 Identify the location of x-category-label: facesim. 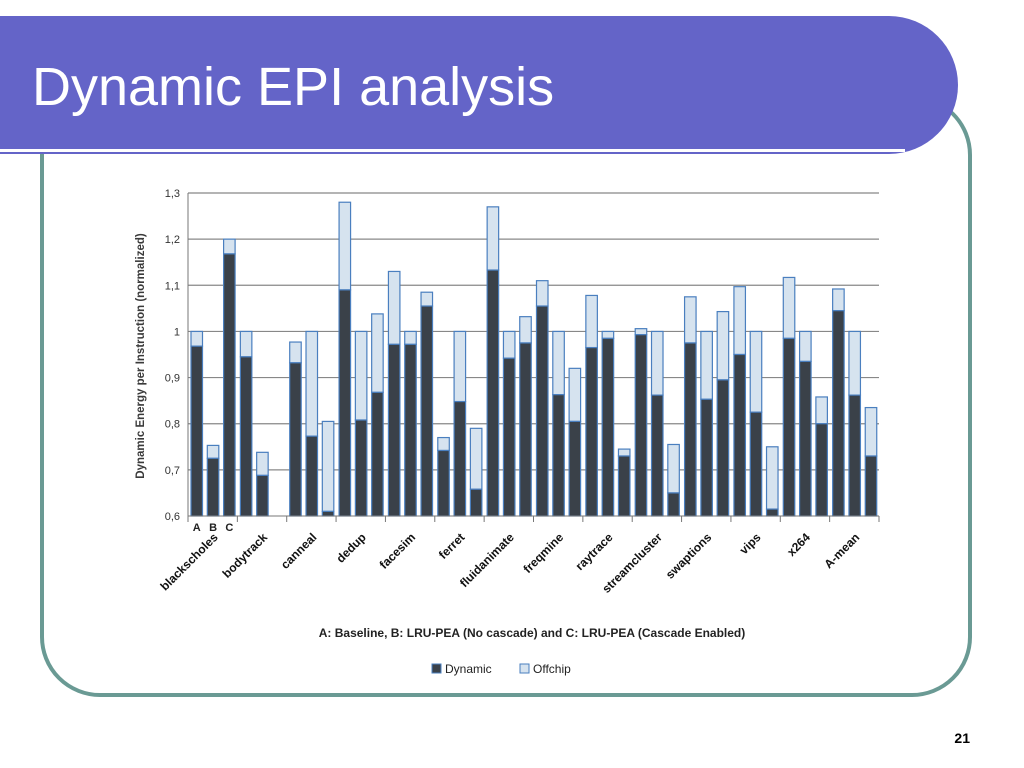
(398, 551).